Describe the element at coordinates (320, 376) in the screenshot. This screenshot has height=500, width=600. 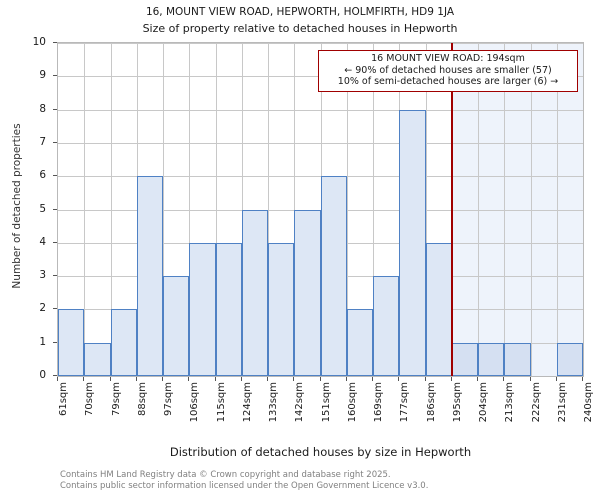
I see `gridline-horizontal` at that location.